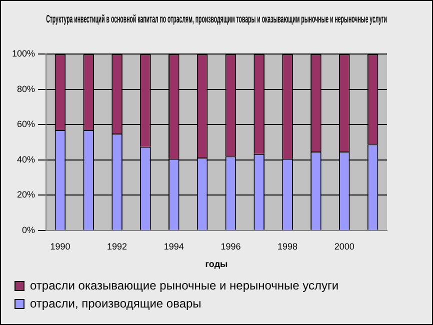 The width and height of the screenshot is (433, 325). I want to click on y-tick-label: 20%, so click(26, 195).